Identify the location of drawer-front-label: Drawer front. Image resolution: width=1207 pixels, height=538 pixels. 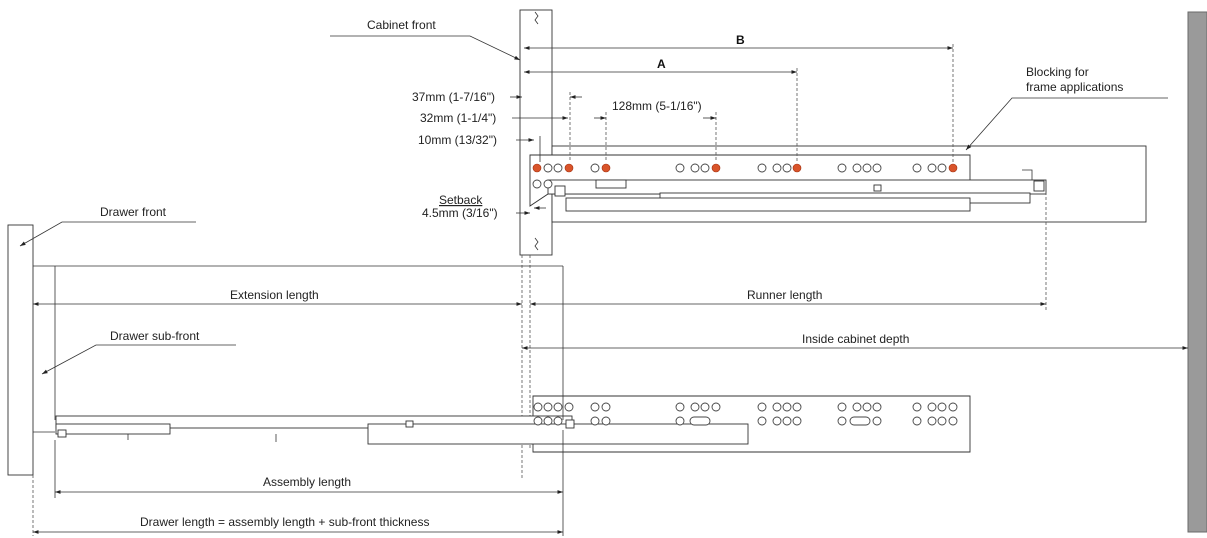
(133, 212).